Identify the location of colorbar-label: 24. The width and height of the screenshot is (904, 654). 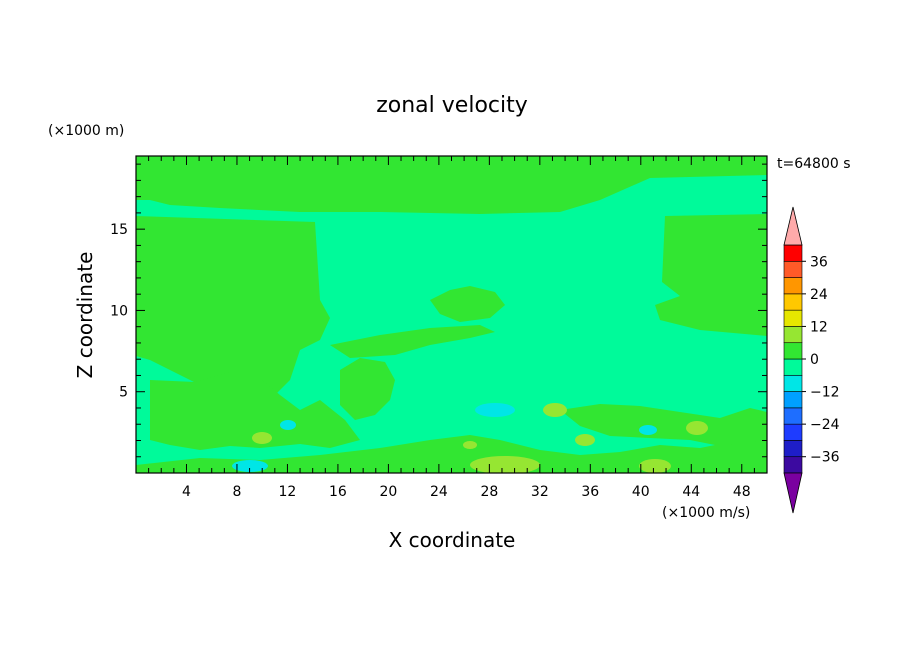
(819, 295).